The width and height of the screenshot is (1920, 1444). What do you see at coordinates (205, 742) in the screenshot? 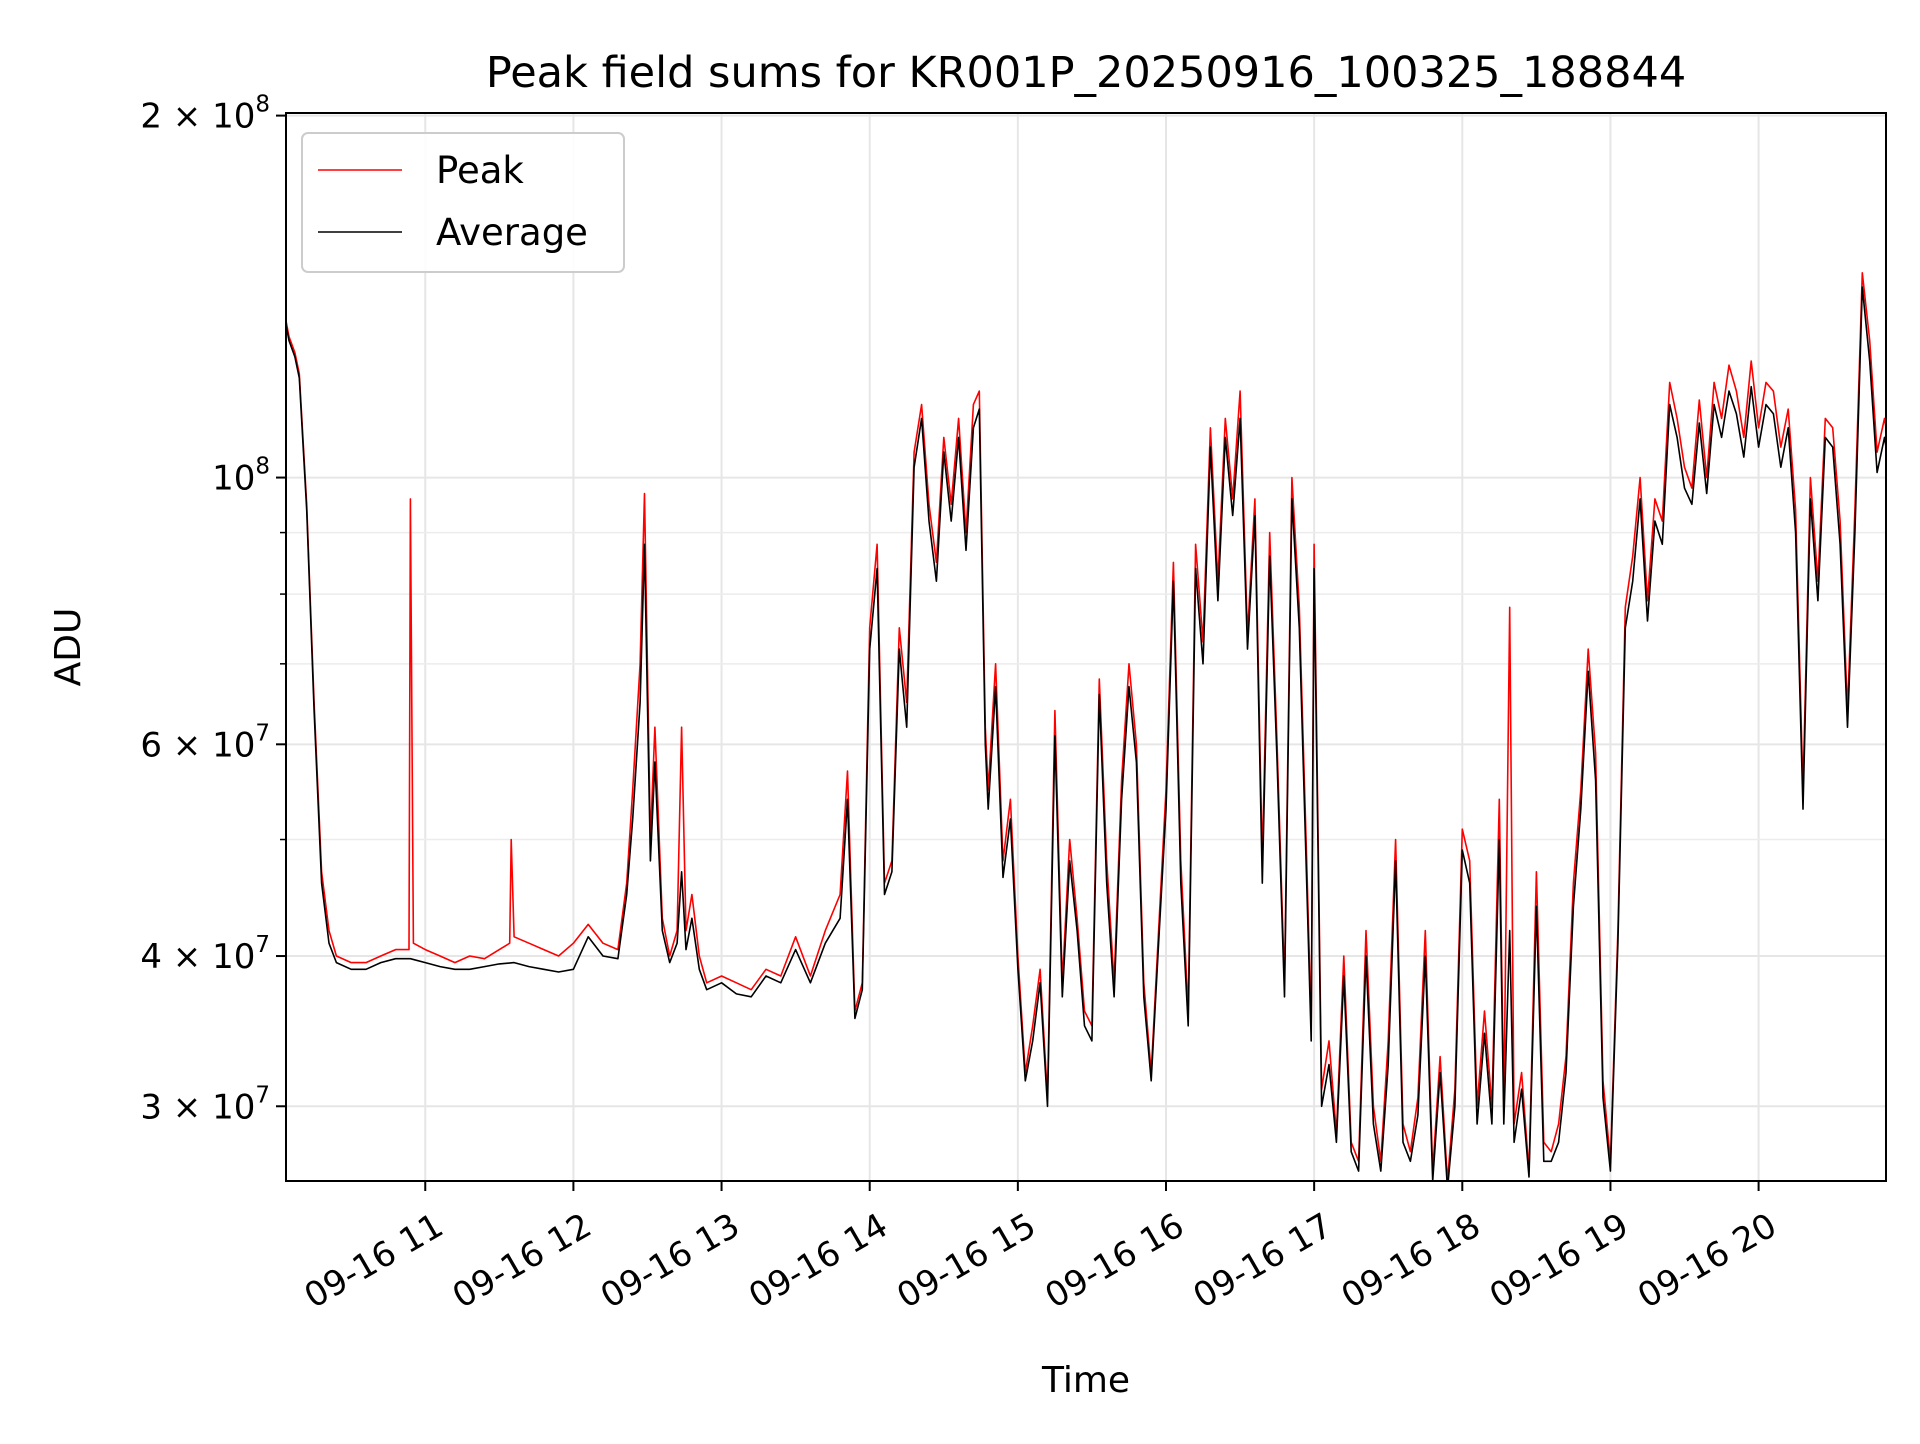
I see `y-tick-label: 6 × 107` at bounding box center [205, 742].